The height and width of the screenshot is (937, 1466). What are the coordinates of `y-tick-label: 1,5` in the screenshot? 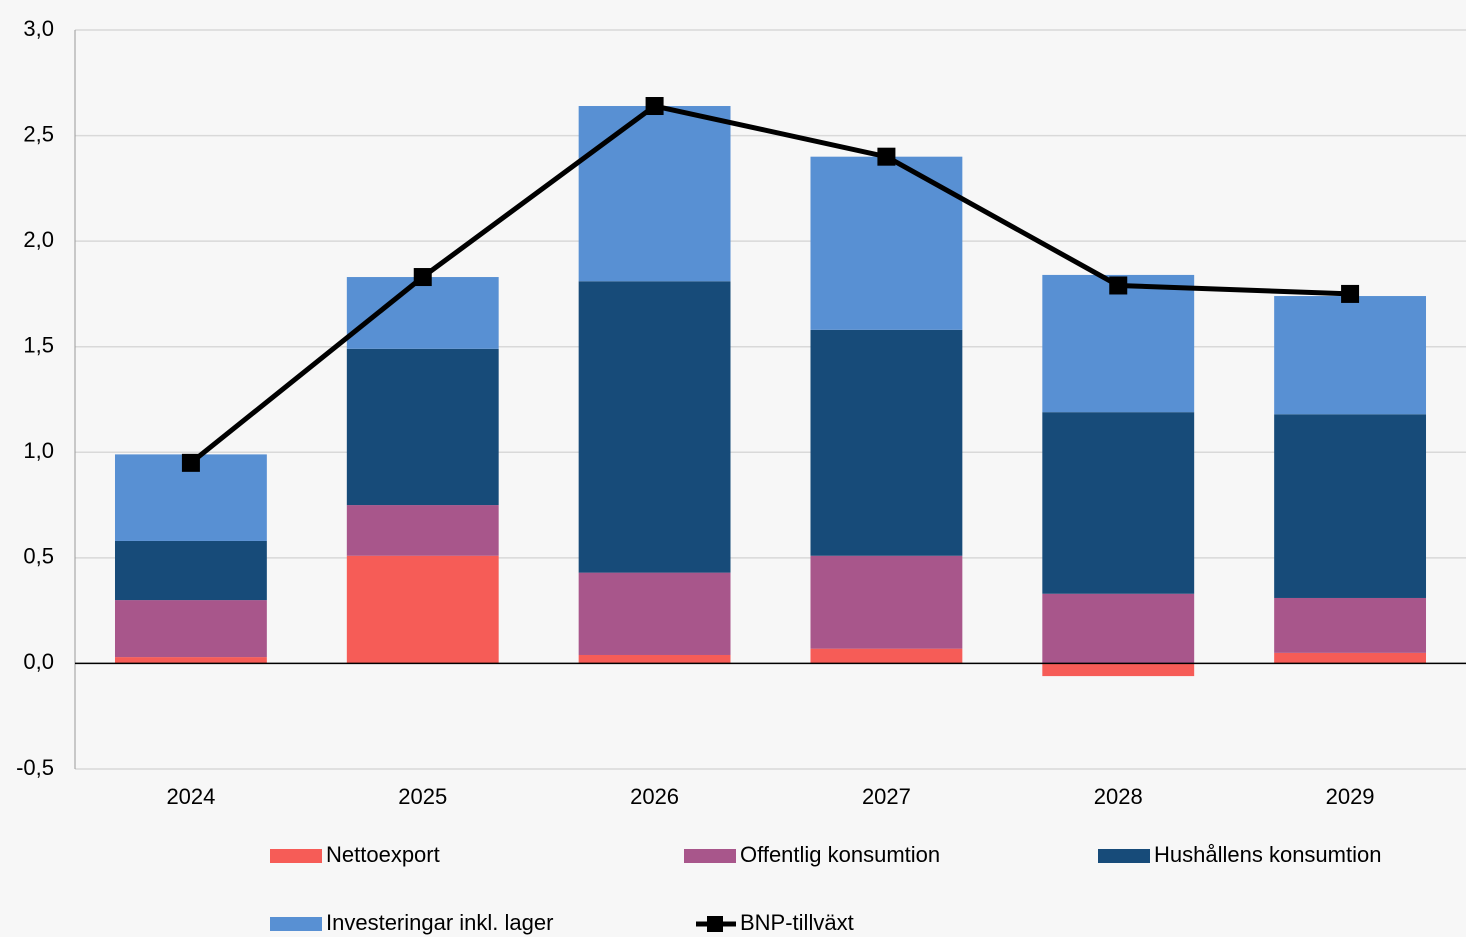 It's located at (38, 345).